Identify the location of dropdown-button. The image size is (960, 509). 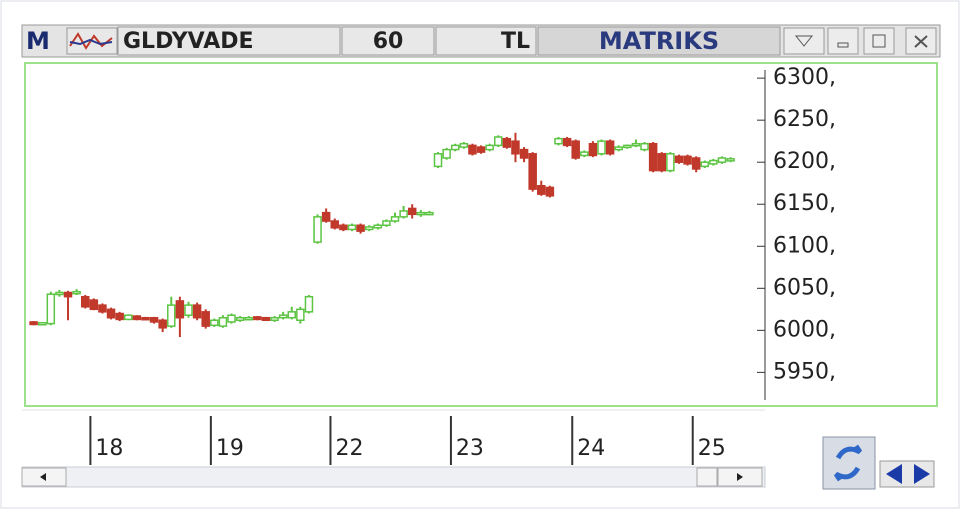
(804, 41).